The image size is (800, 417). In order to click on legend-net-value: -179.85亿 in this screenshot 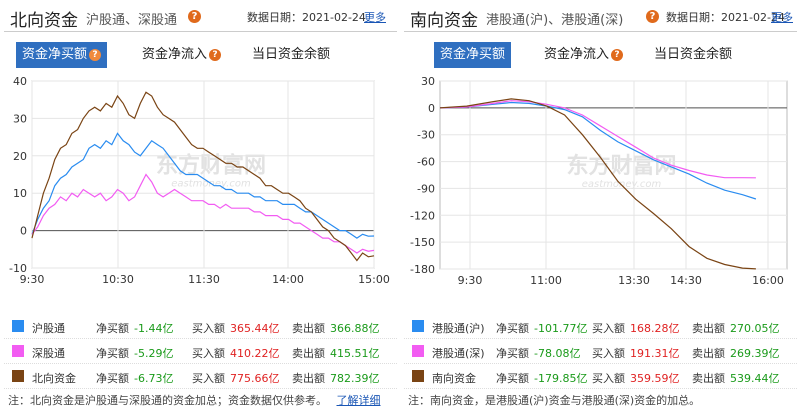, I will do `click(561, 378)`.